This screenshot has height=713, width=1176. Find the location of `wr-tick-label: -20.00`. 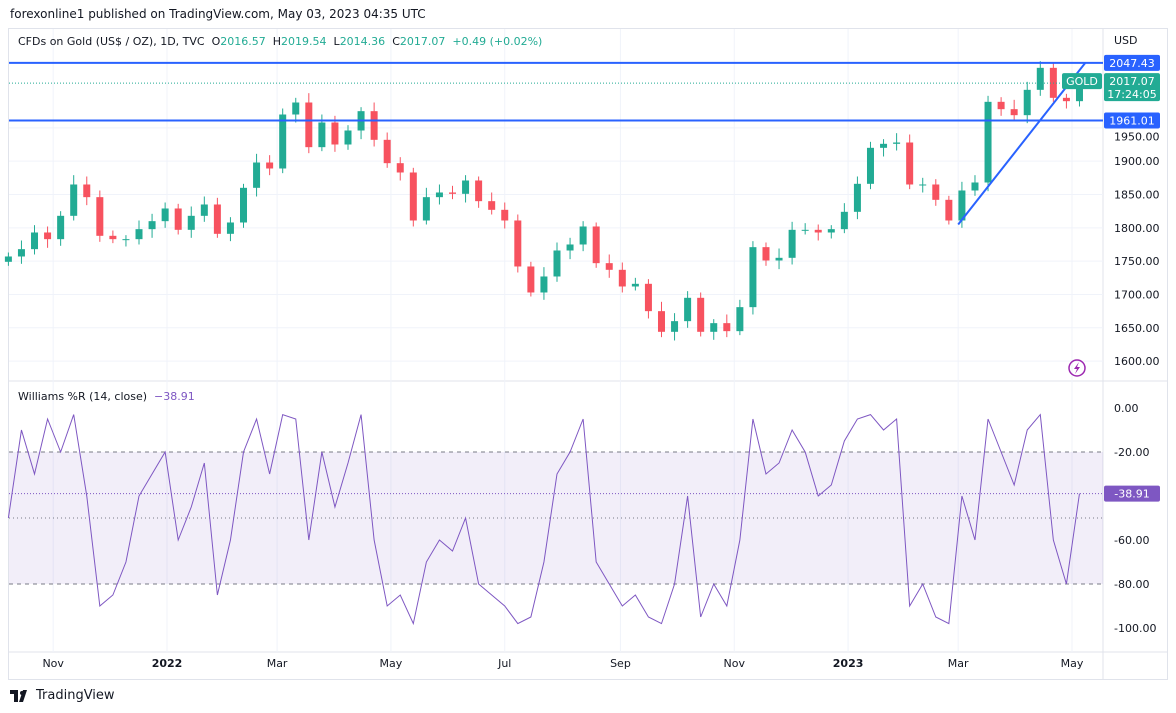

wr-tick-label: -20.00 is located at coordinates (1131, 452).